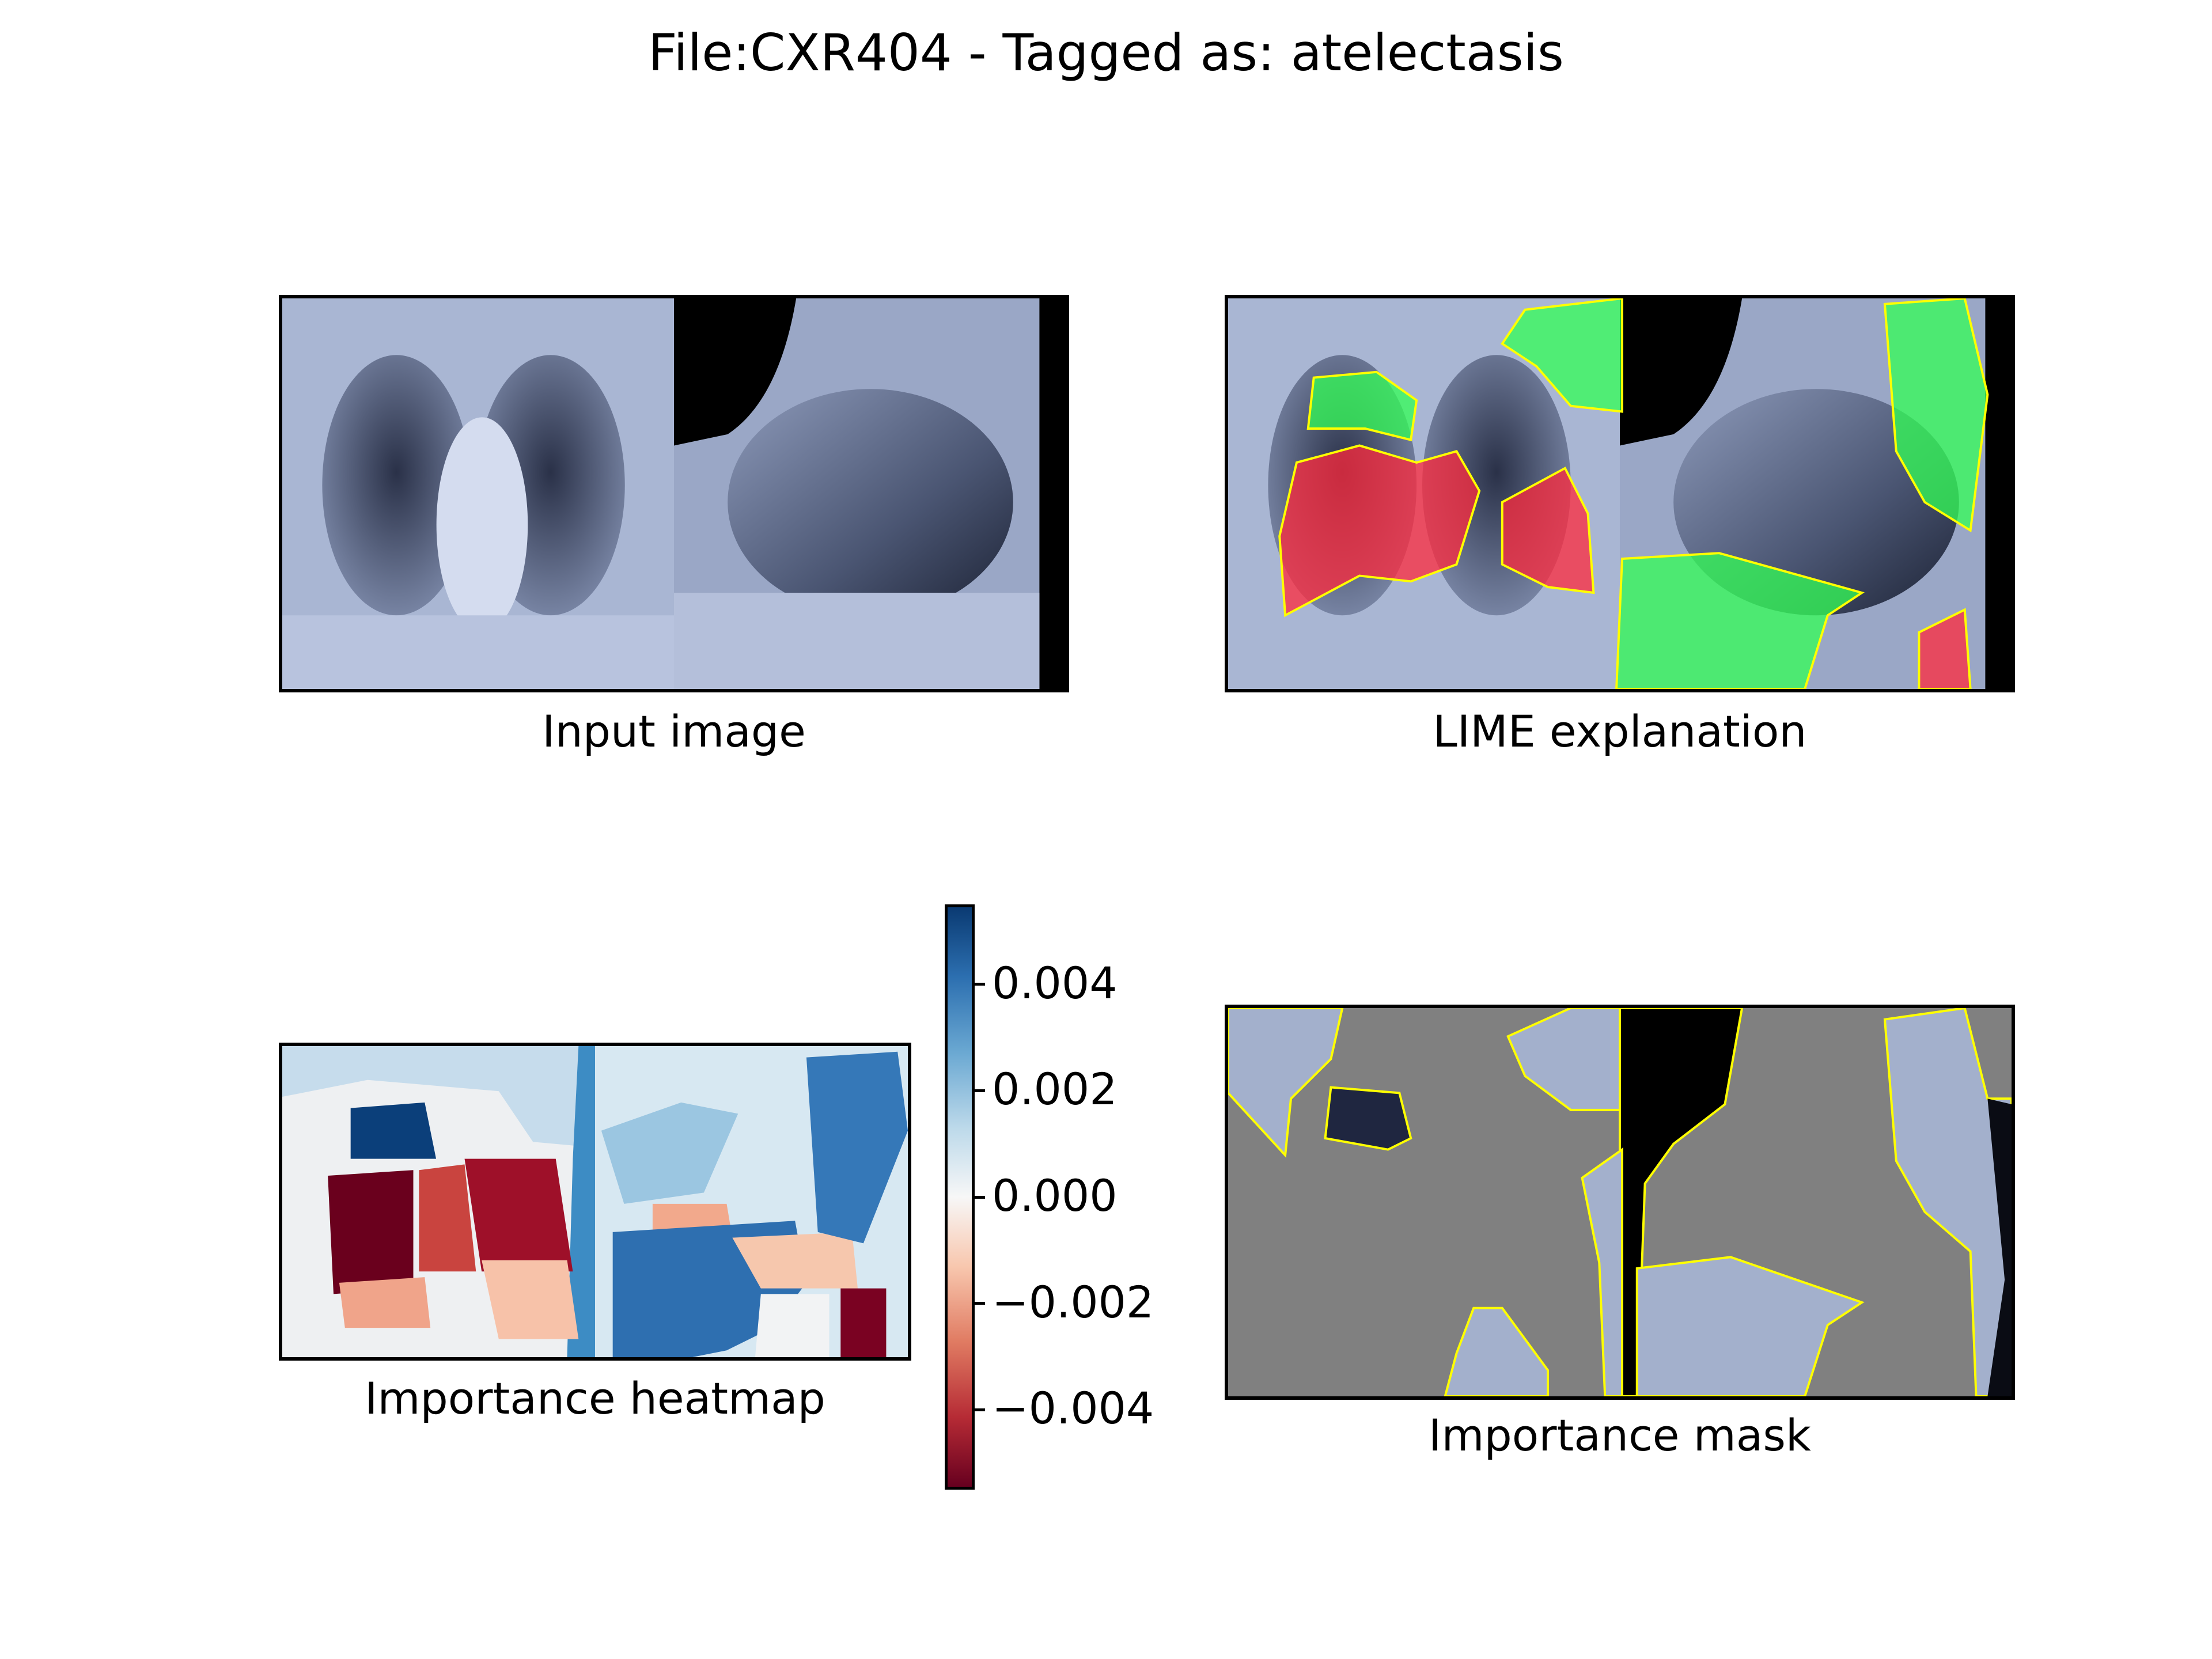 The height and width of the screenshot is (1659, 2212). What do you see at coordinates (960, 1197) in the screenshot?
I see `heatmap-colorbar` at bounding box center [960, 1197].